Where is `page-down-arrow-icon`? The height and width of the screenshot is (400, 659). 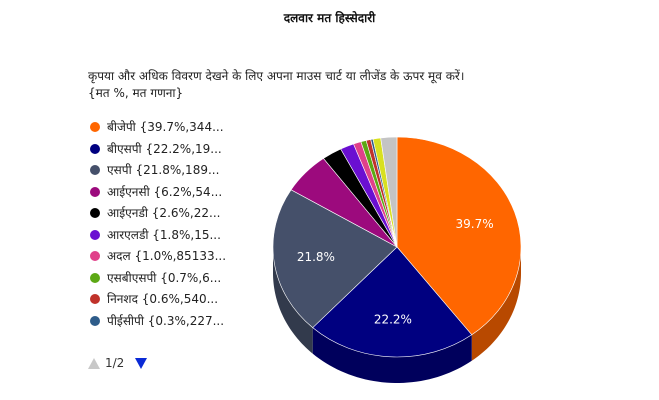
page-down-arrow-icon is located at coordinates (141, 363).